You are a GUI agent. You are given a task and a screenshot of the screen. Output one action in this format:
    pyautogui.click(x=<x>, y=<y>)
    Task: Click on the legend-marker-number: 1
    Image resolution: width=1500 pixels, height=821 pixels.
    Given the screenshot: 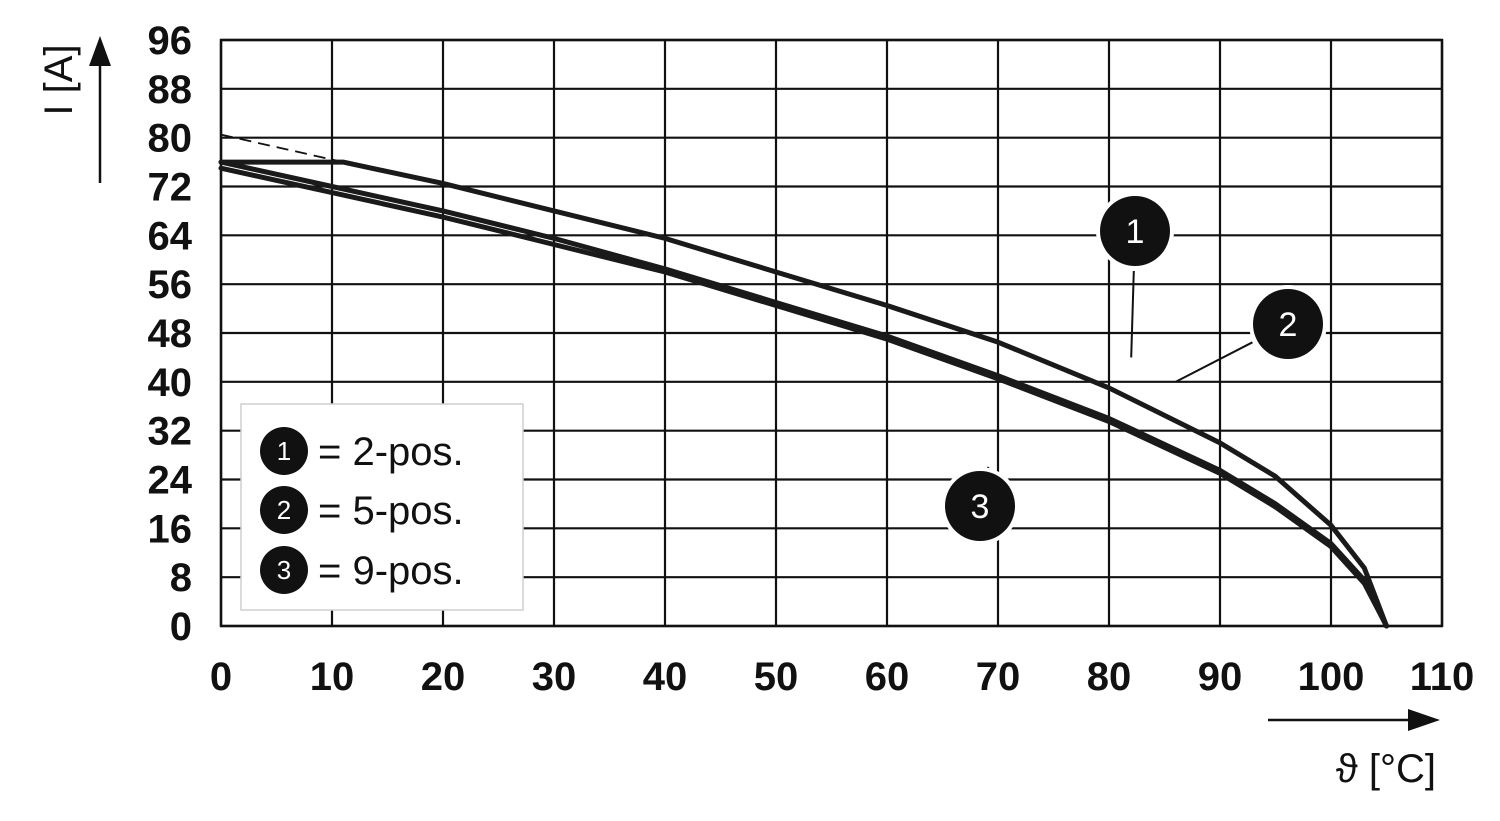 What is the action you would take?
    pyautogui.click(x=284, y=451)
    